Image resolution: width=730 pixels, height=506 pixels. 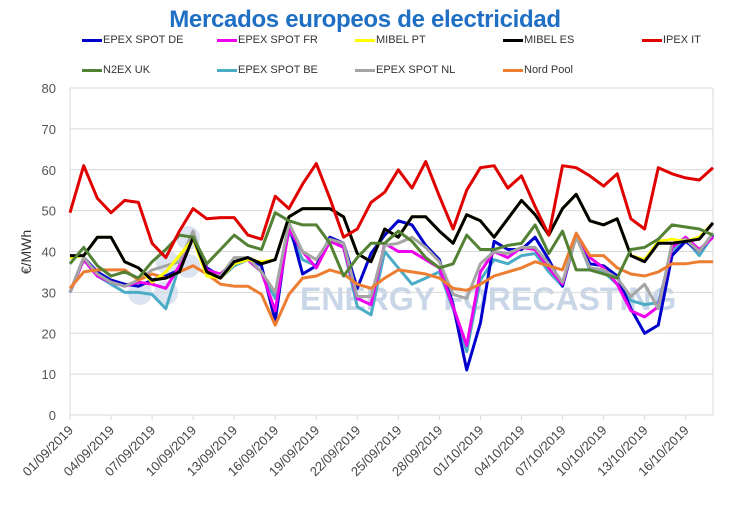 What do you see at coordinates (49, 374) in the screenshot?
I see `y-tick-label: 10` at bounding box center [49, 374].